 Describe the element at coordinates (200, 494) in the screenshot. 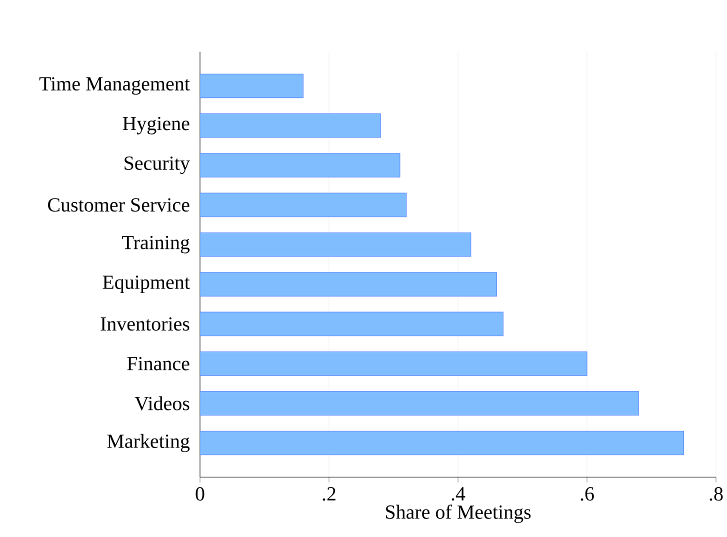

I see `x-tick-label: 0` at that location.